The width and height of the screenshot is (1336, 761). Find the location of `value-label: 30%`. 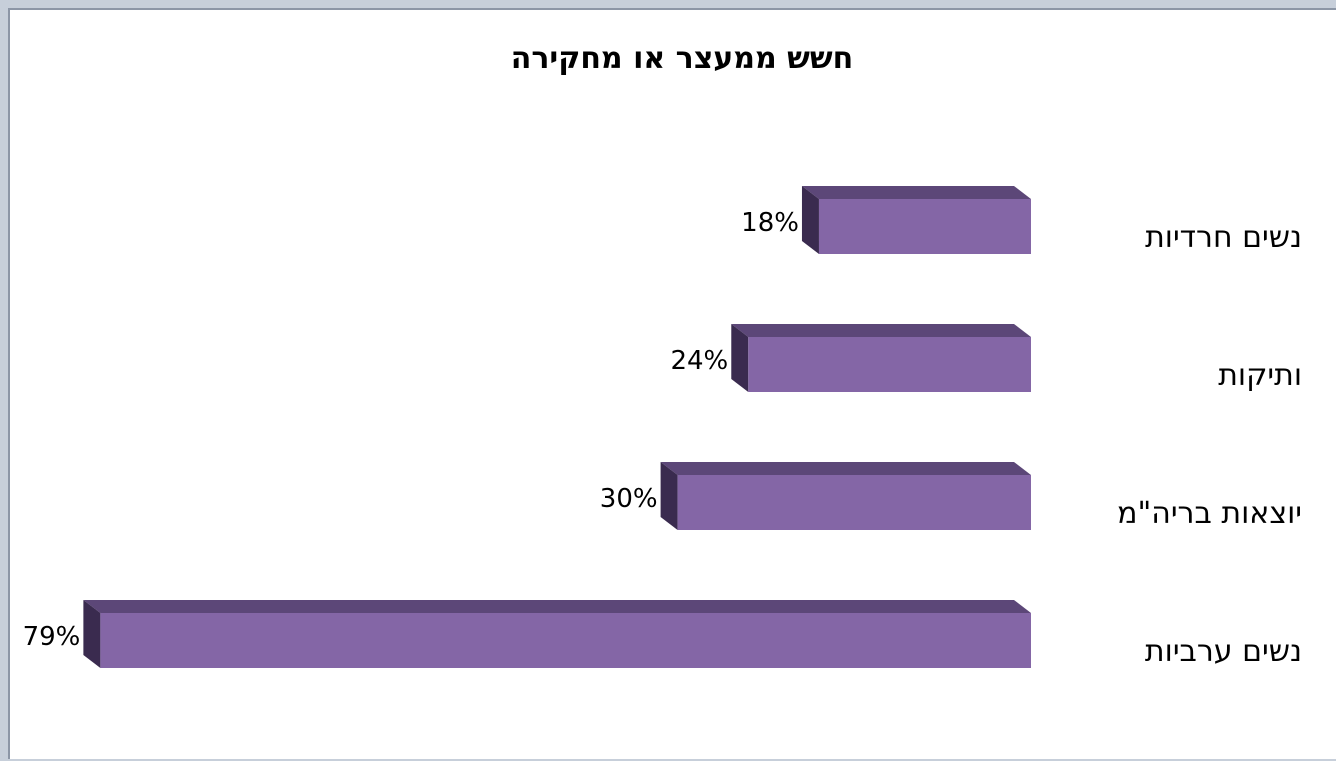

value-label: 30% is located at coordinates (629, 499).